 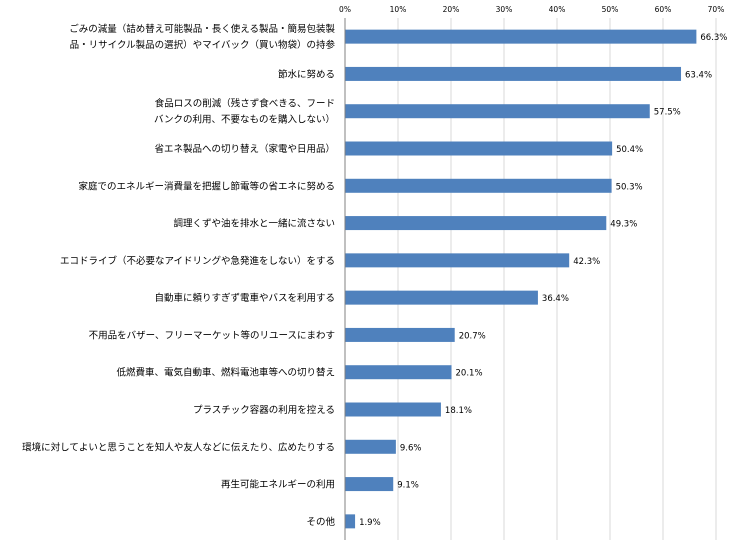 What do you see at coordinates (458, 411) in the screenshot?
I see `data-label: 18.1%` at bounding box center [458, 411].